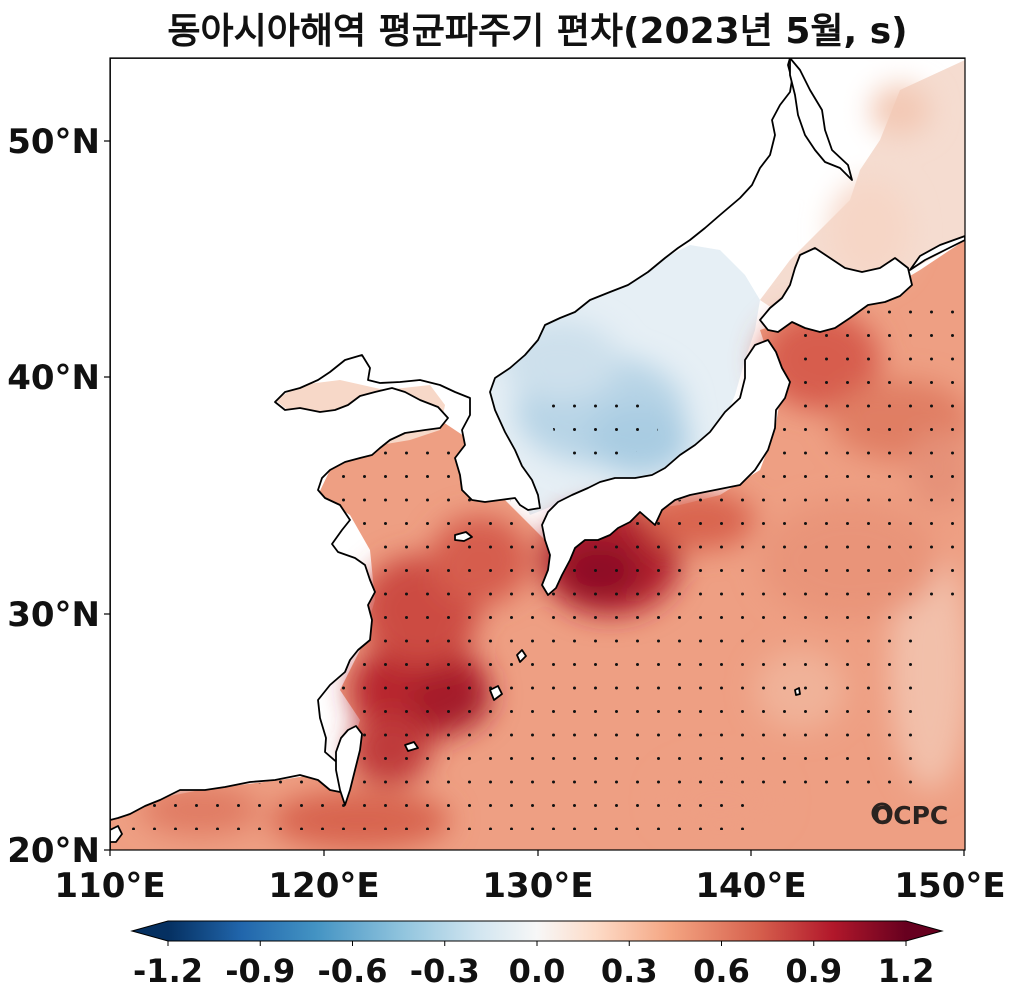 The width and height of the screenshot is (1025, 1001). What do you see at coordinates (323, 886) in the screenshot?
I see `lon-tick-120: 120°E` at bounding box center [323, 886].